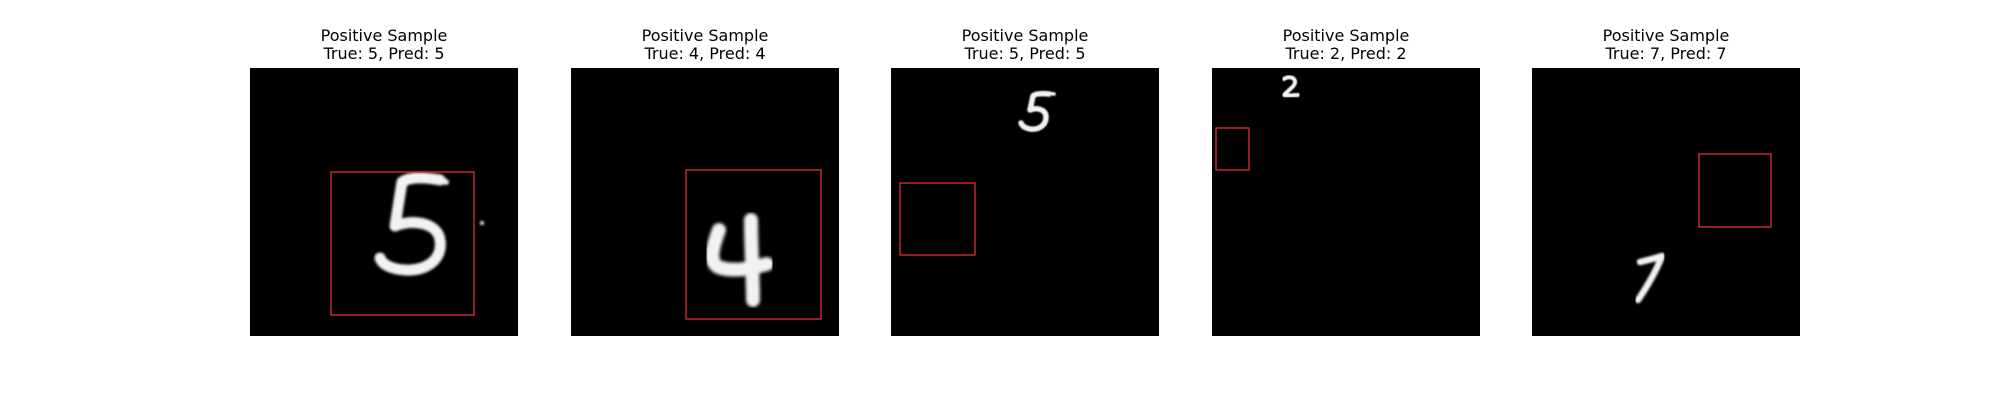 Image resolution: width=2000 pixels, height=400 pixels. I want to click on panel-title-label: True: 4, Pred: 4, so click(705, 53).